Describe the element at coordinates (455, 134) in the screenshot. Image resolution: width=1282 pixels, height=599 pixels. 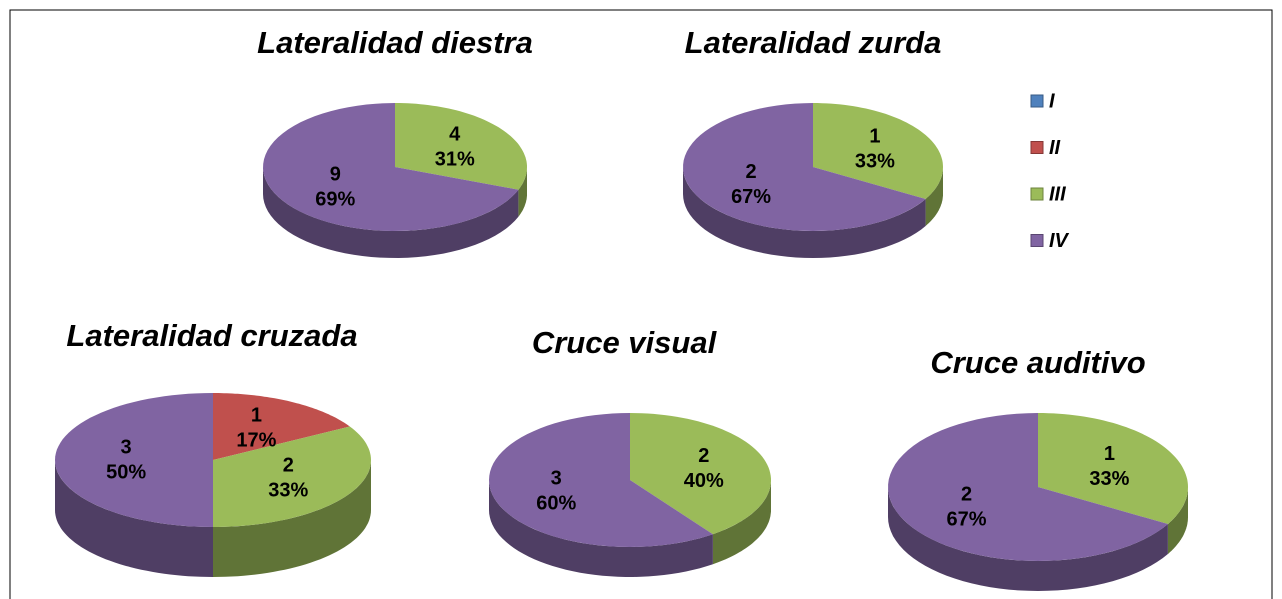
I see `data-label: 4` at that location.